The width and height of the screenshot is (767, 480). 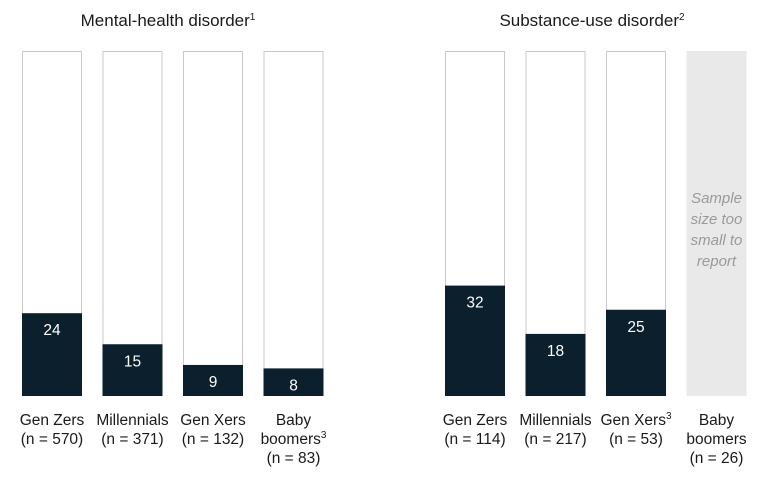 What do you see at coordinates (213, 439) in the screenshot?
I see `tick-label: (n = 132)` at bounding box center [213, 439].